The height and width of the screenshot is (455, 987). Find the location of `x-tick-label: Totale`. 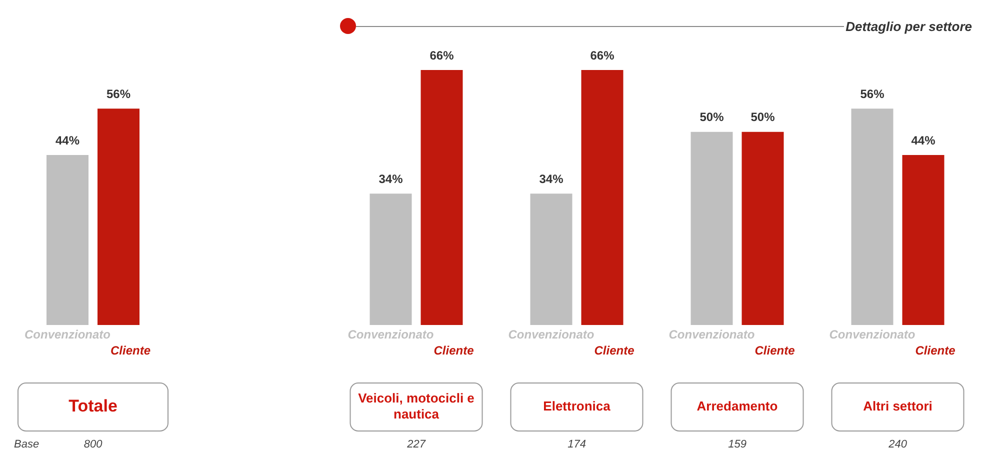

x-tick-label: Totale is located at coordinates (93, 406).